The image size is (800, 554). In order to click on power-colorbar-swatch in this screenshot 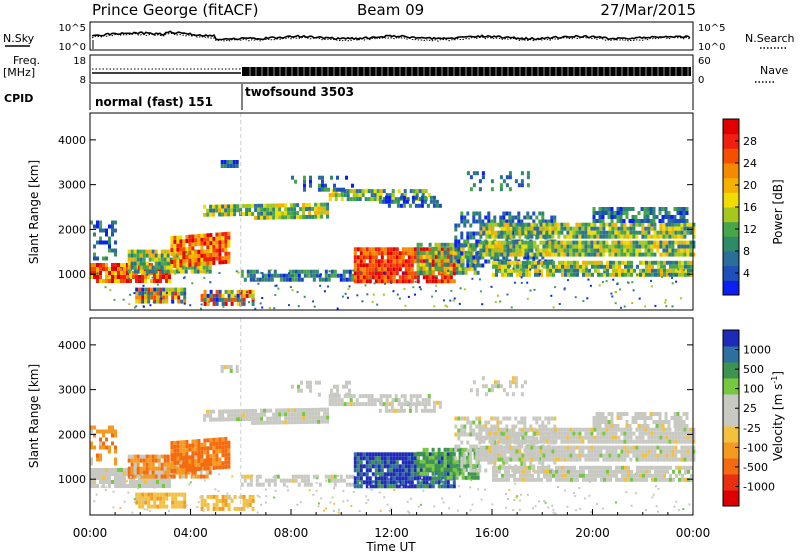, I will do `click(731, 185)`.